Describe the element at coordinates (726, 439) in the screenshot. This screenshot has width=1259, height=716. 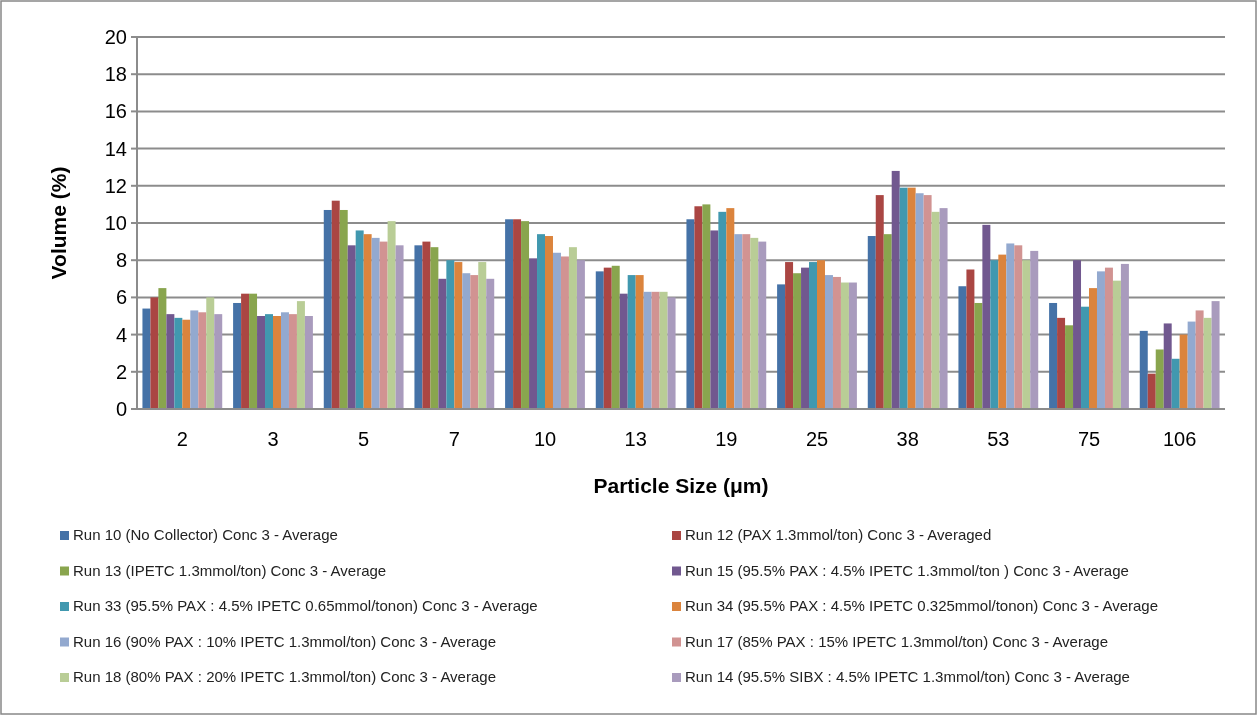
I see `x-tick-label: 19` at that location.